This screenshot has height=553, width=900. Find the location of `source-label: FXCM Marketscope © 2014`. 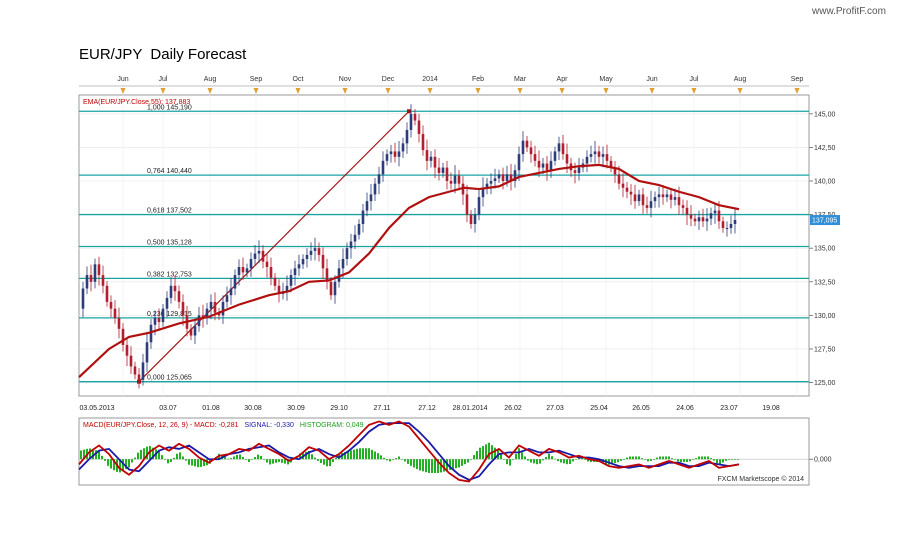

source-label: FXCM Marketscope © 2014 is located at coordinates (761, 479).